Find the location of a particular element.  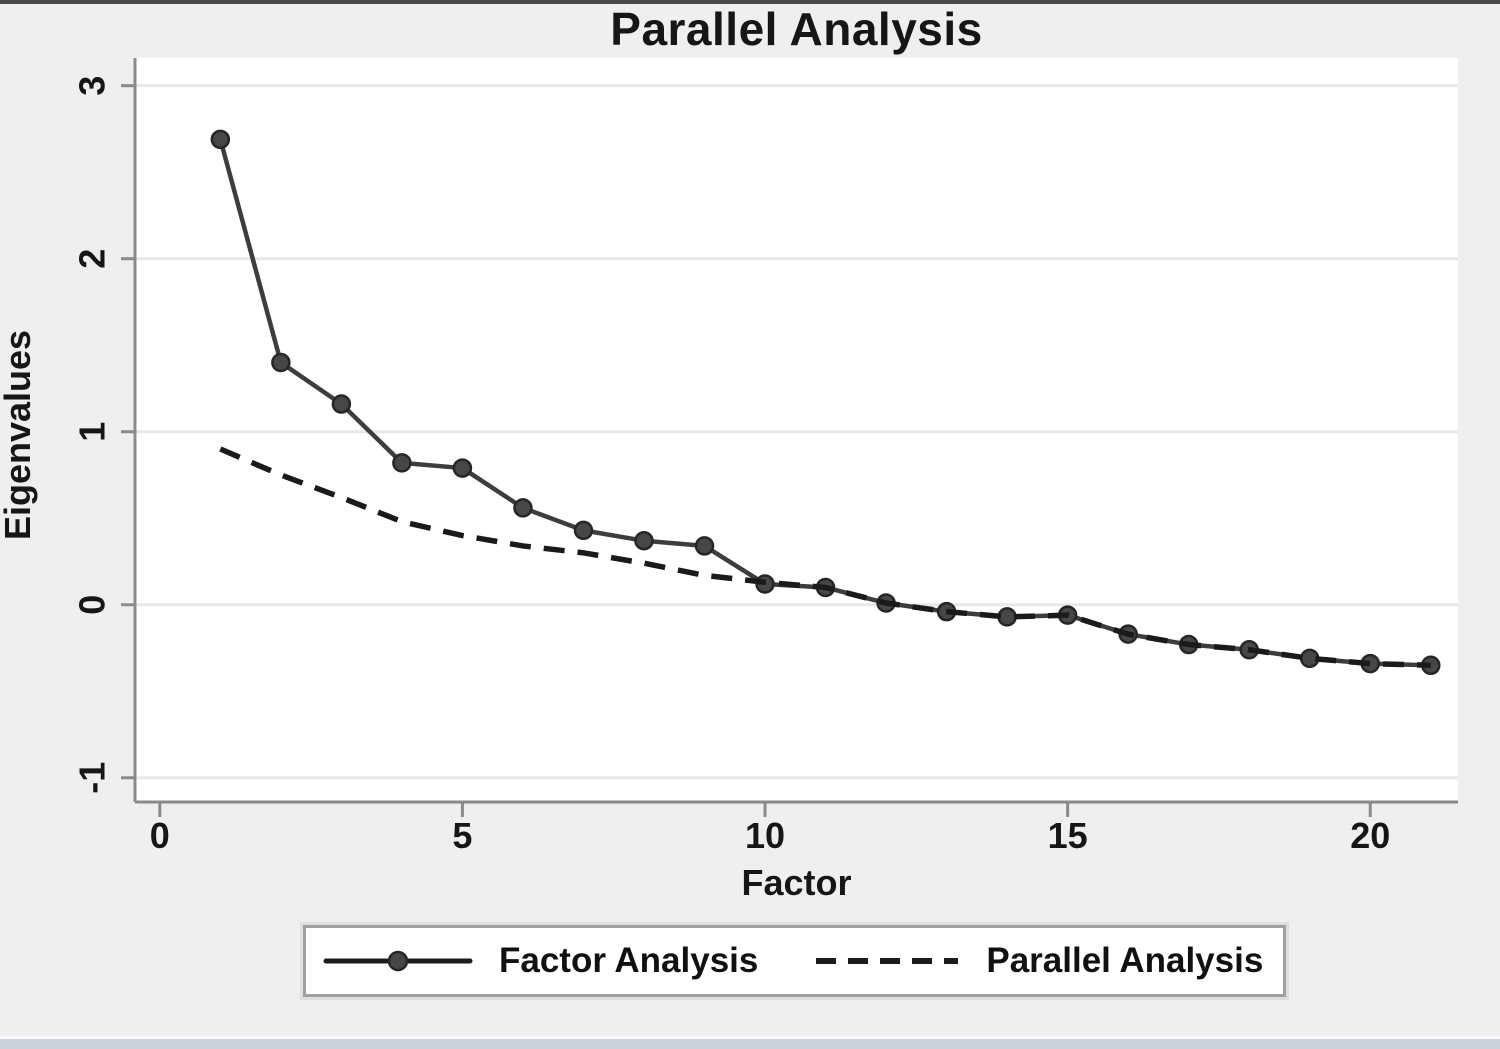

x-tick-label-20: 20 is located at coordinates (1370, 835).